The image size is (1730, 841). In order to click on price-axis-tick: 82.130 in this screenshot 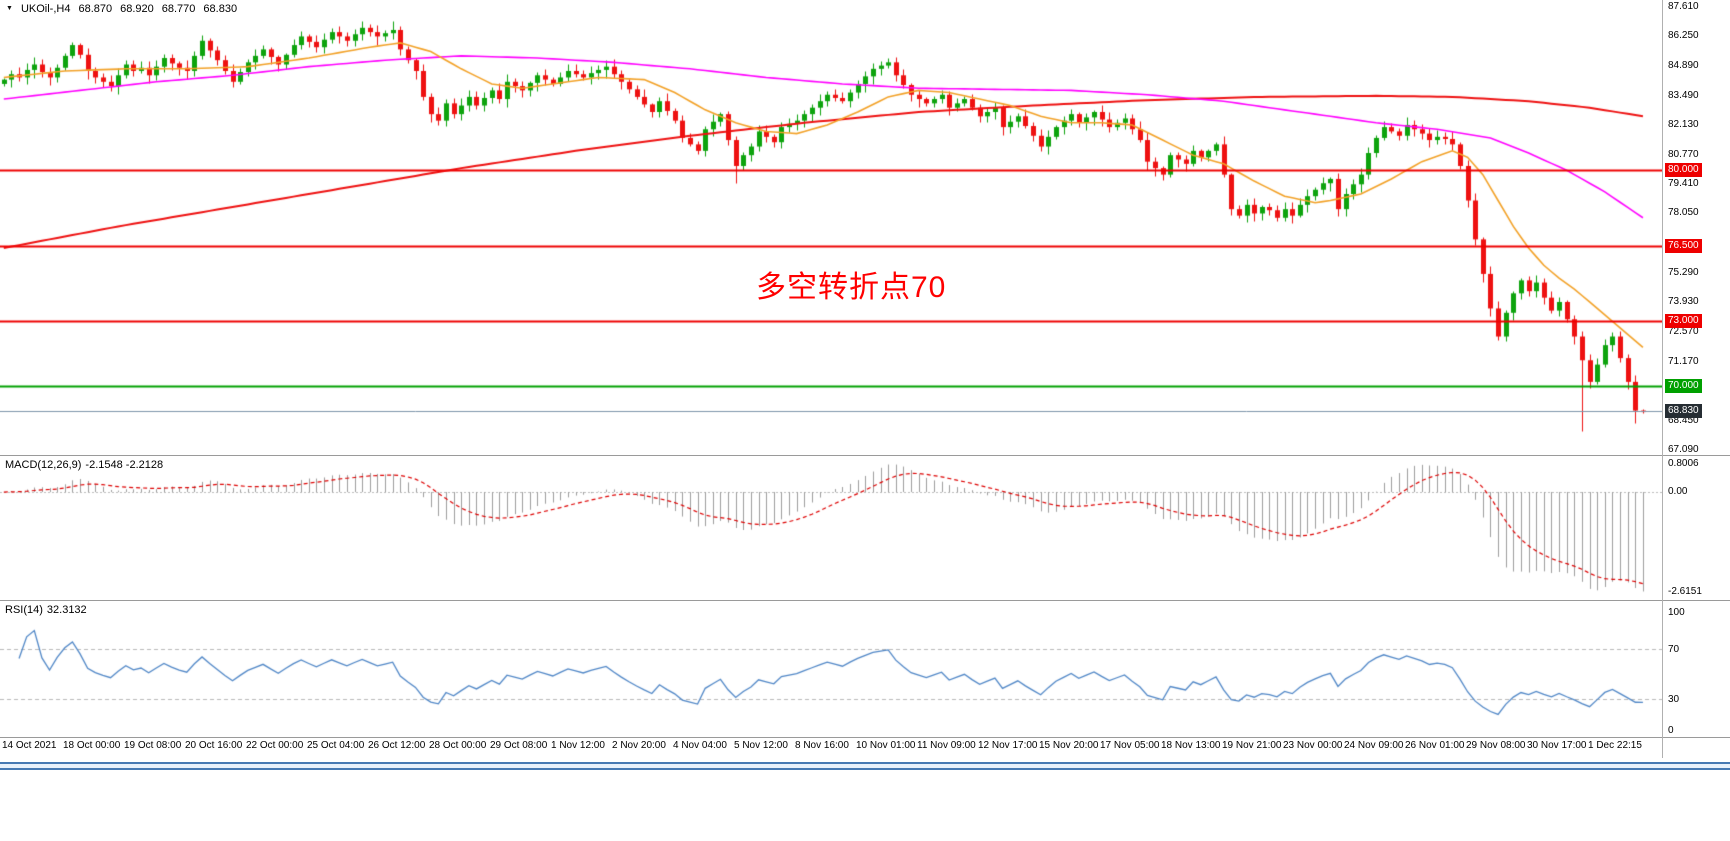, I will do `click(1683, 125)`.